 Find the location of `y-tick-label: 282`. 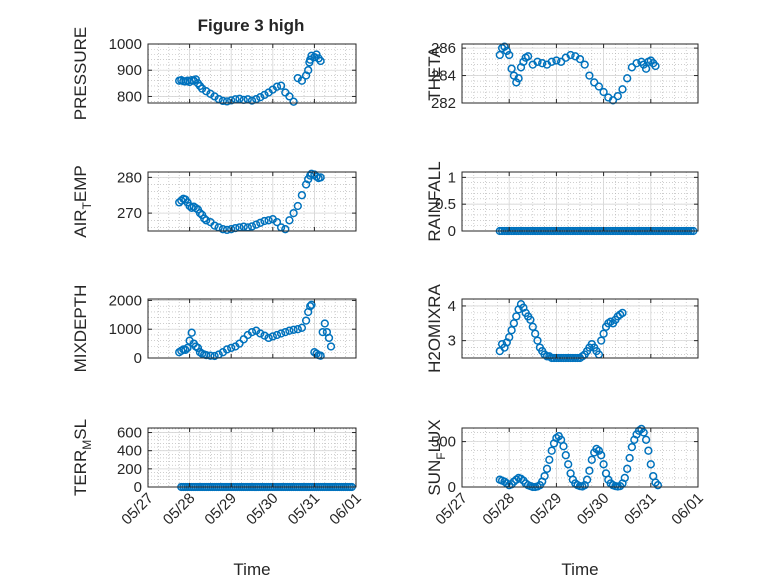

y-tick-label: 282 is located at coordinates (443, 103).